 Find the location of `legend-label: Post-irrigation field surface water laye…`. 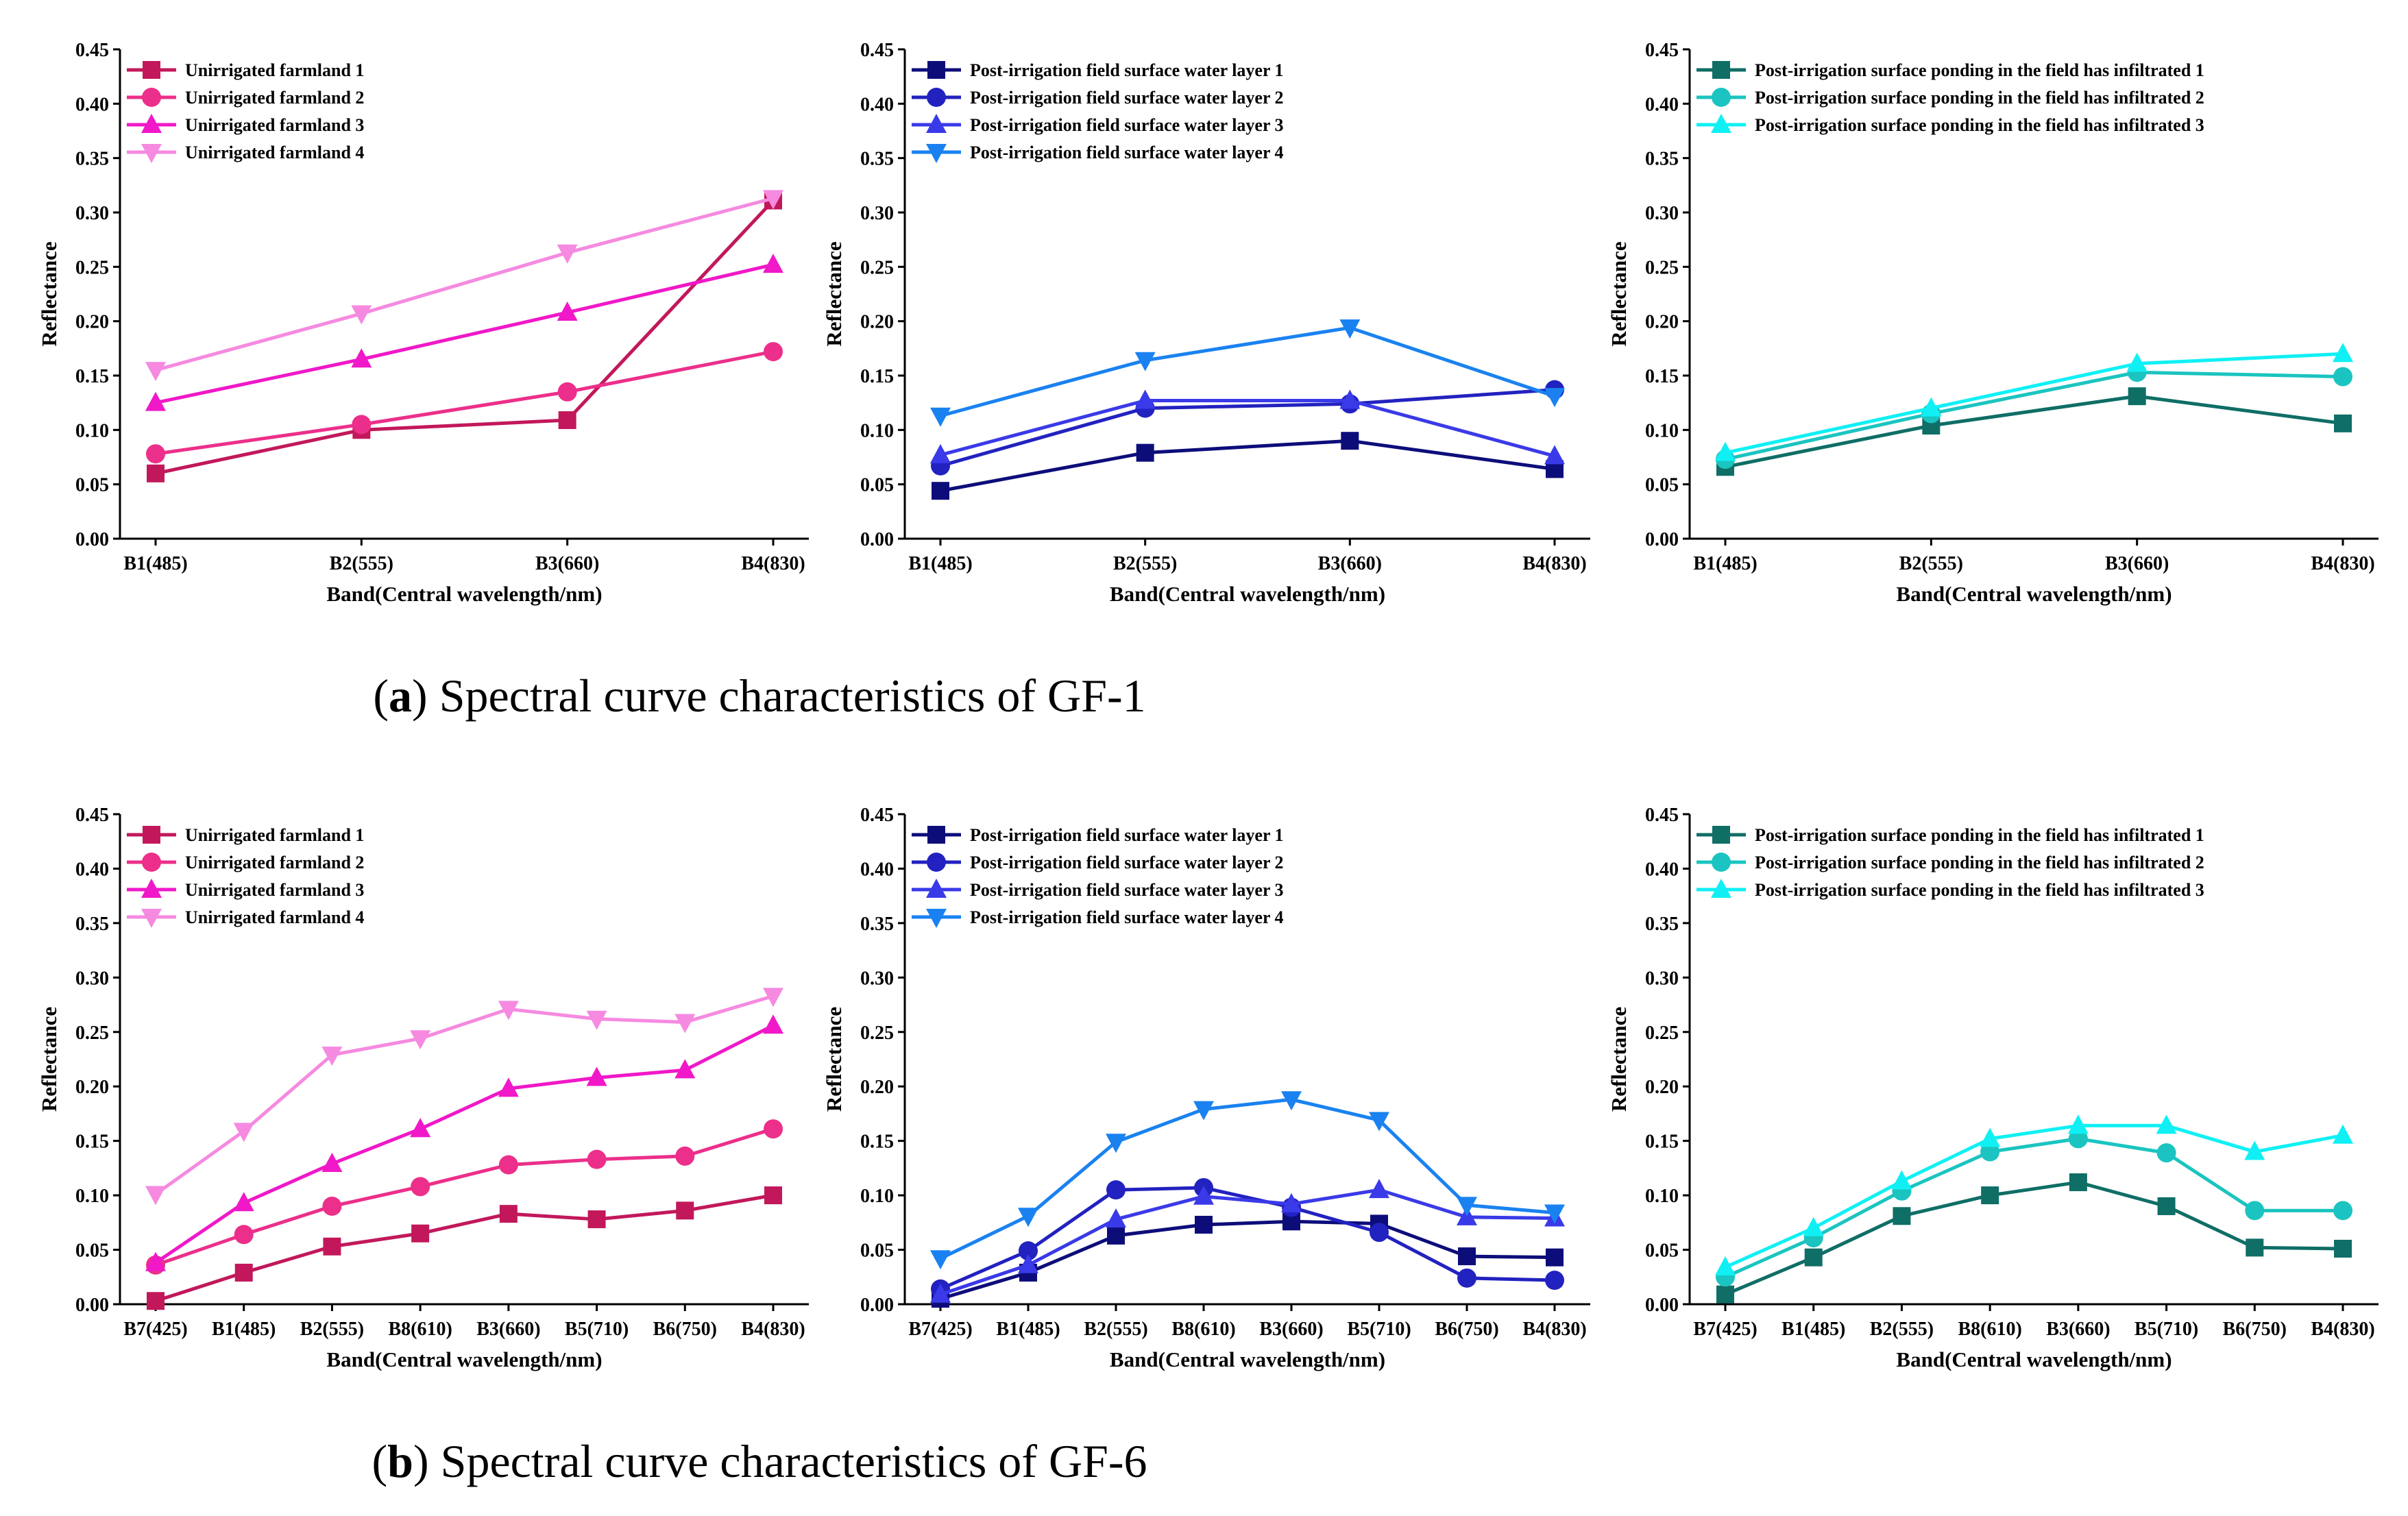

legend-label: Post-irrigation field surface water laye… is located at coordinates (1127, 125).